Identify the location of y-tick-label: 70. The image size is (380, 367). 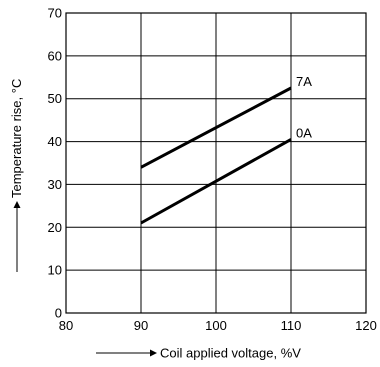
(55, 13).